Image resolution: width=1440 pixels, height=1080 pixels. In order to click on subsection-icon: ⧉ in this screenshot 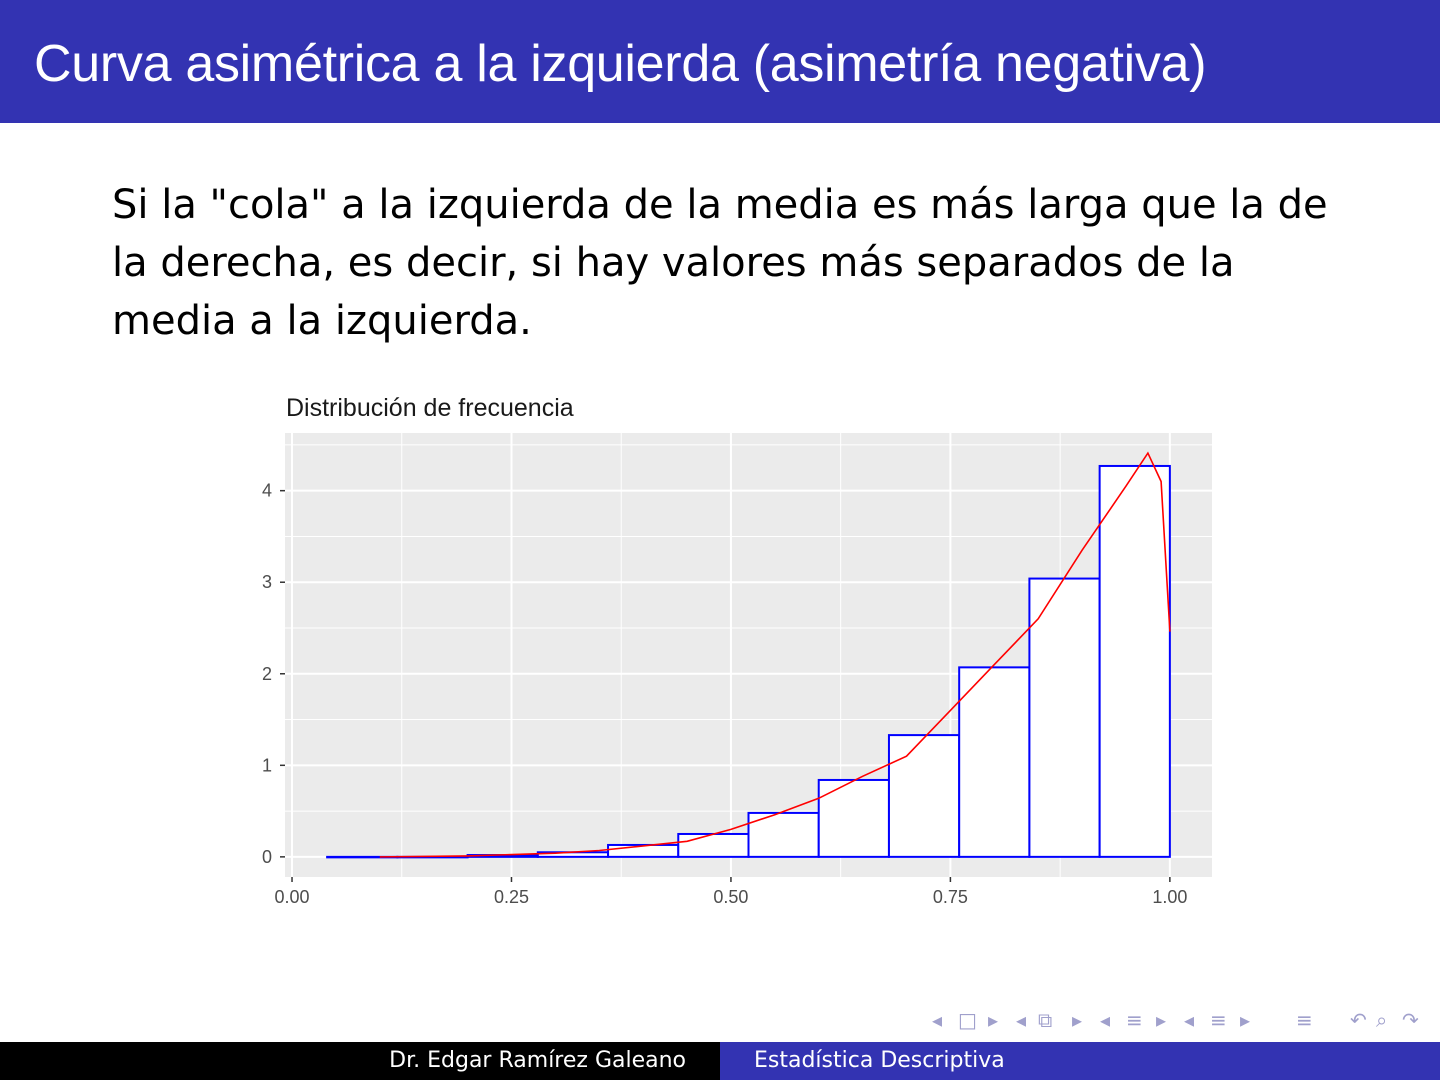, I will do `click(1045, 1020)`.